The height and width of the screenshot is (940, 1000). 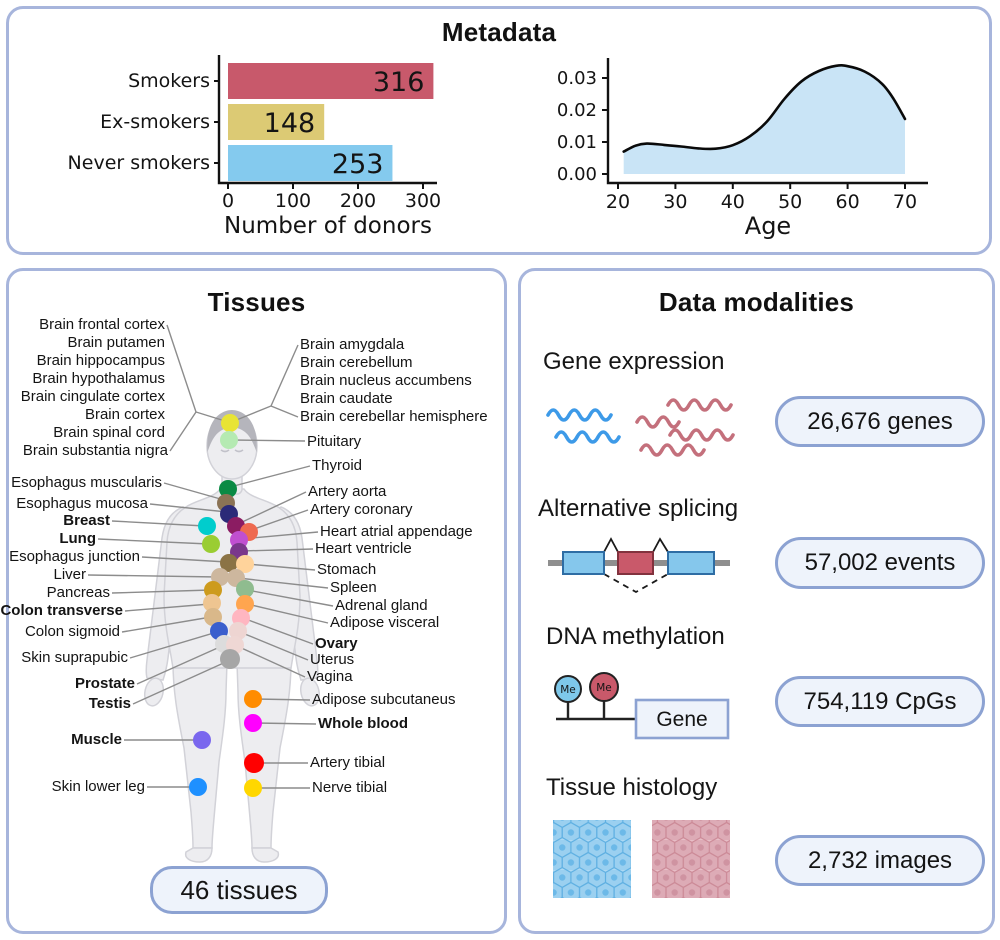 I want to click on tissue-dot-colon-transverse, so click(x=212, y=603).